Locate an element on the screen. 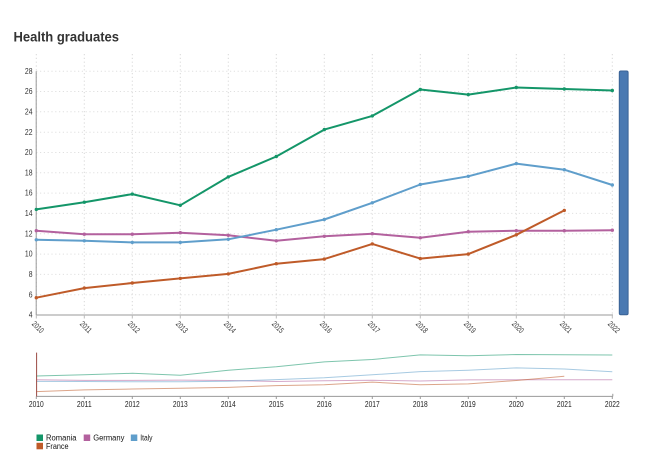 Image resolution: width=650 pixels, height=472 pixels. svg-text: 2013 is located at coordinates (180, 404).